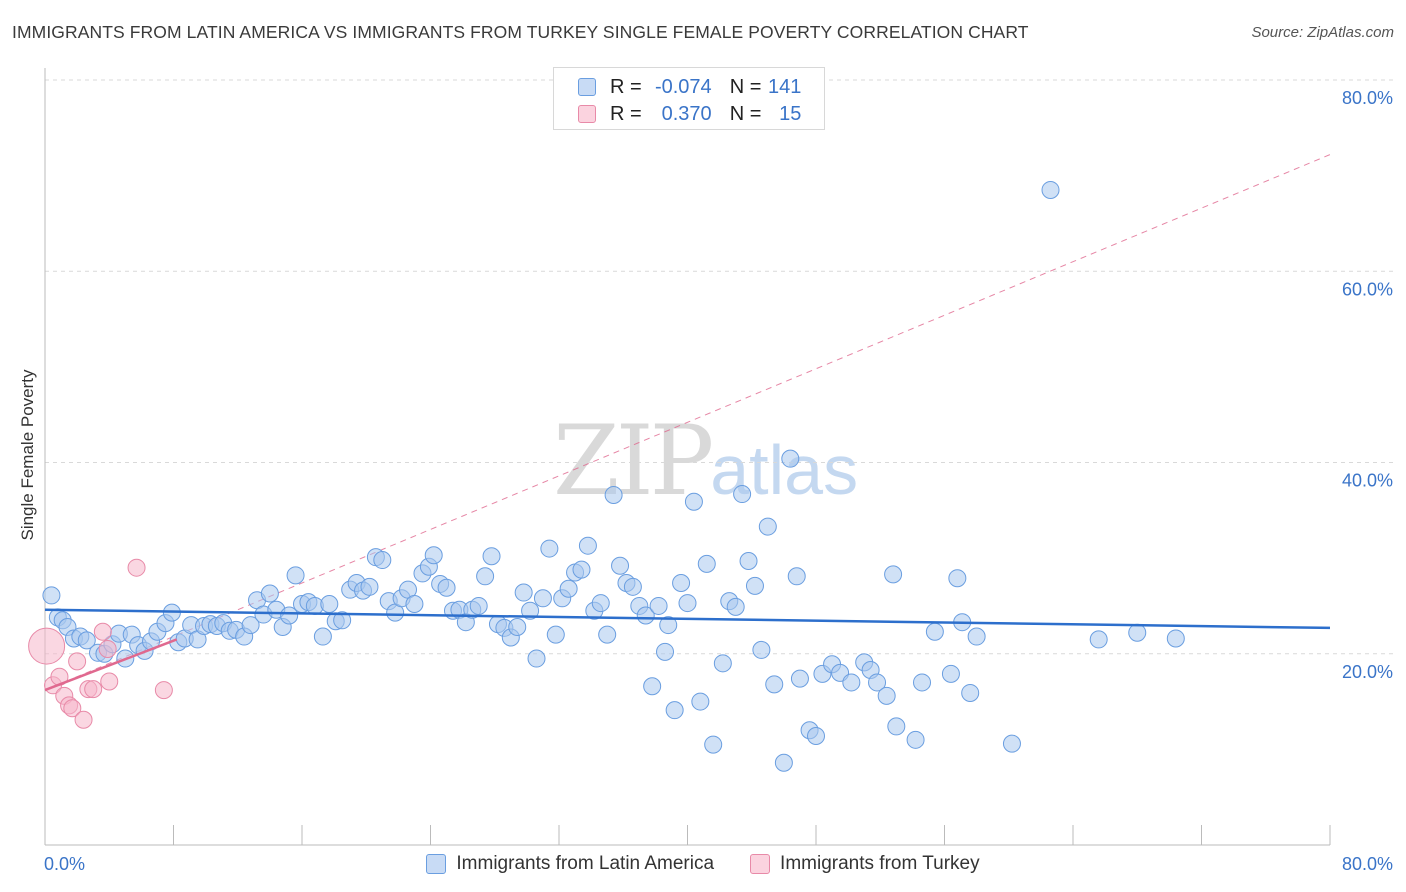  What do you see at coordinates (587, 87) in the screenshot?
I see `swatch-latin-america` at bounding box center [587, 87].